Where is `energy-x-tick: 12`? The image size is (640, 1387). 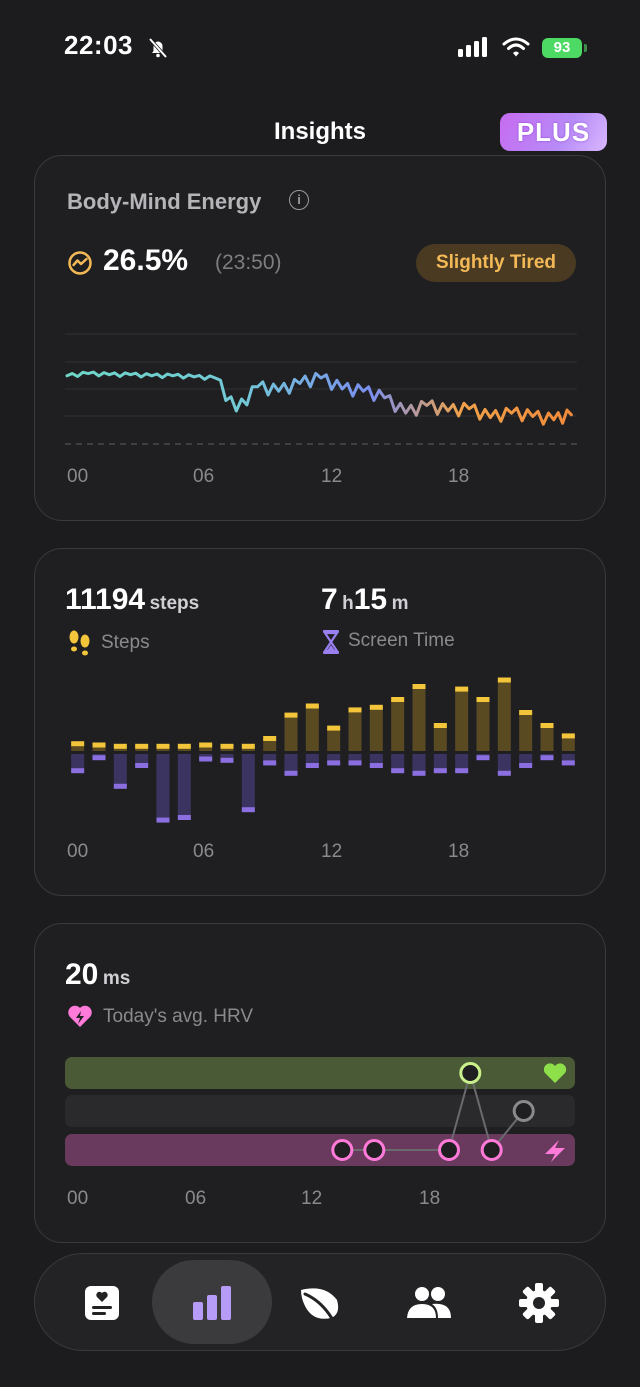
energy-x-tick: 12 is located at coordinates (332, 476).